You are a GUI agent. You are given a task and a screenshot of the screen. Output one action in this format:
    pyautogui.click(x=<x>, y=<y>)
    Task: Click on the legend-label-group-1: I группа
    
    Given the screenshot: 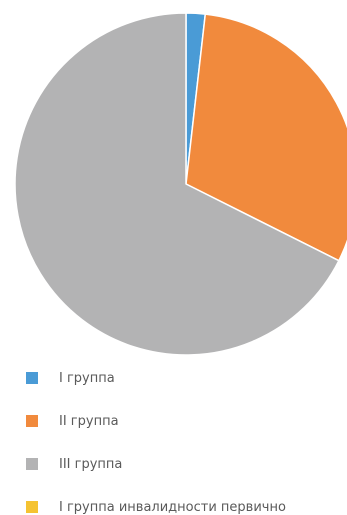 What is the action you would take?
    pyautogui.click(x=87, y=378)
    